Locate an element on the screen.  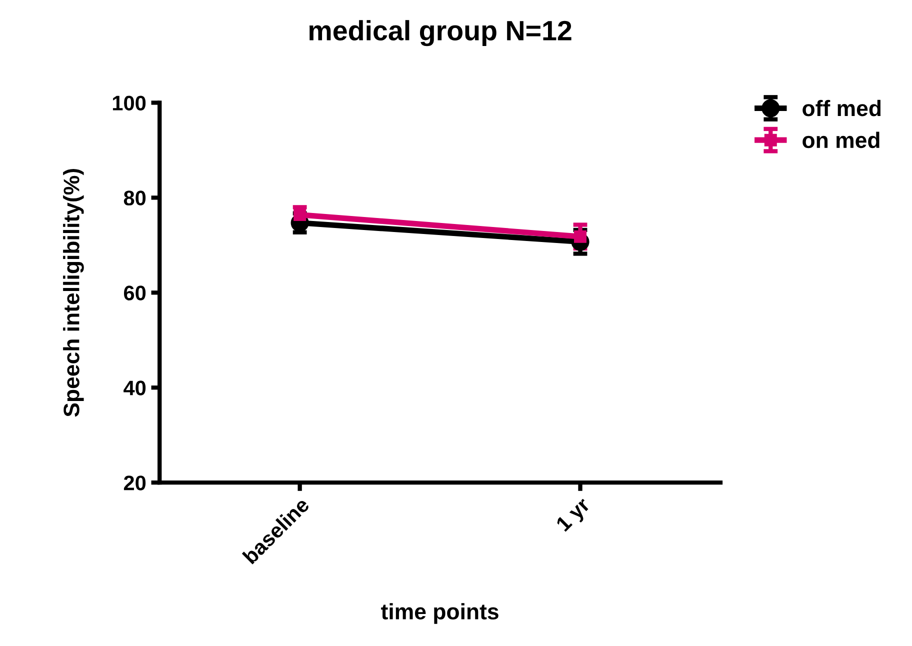
y-tick-label: 100 is located at coordinates (129, 103).